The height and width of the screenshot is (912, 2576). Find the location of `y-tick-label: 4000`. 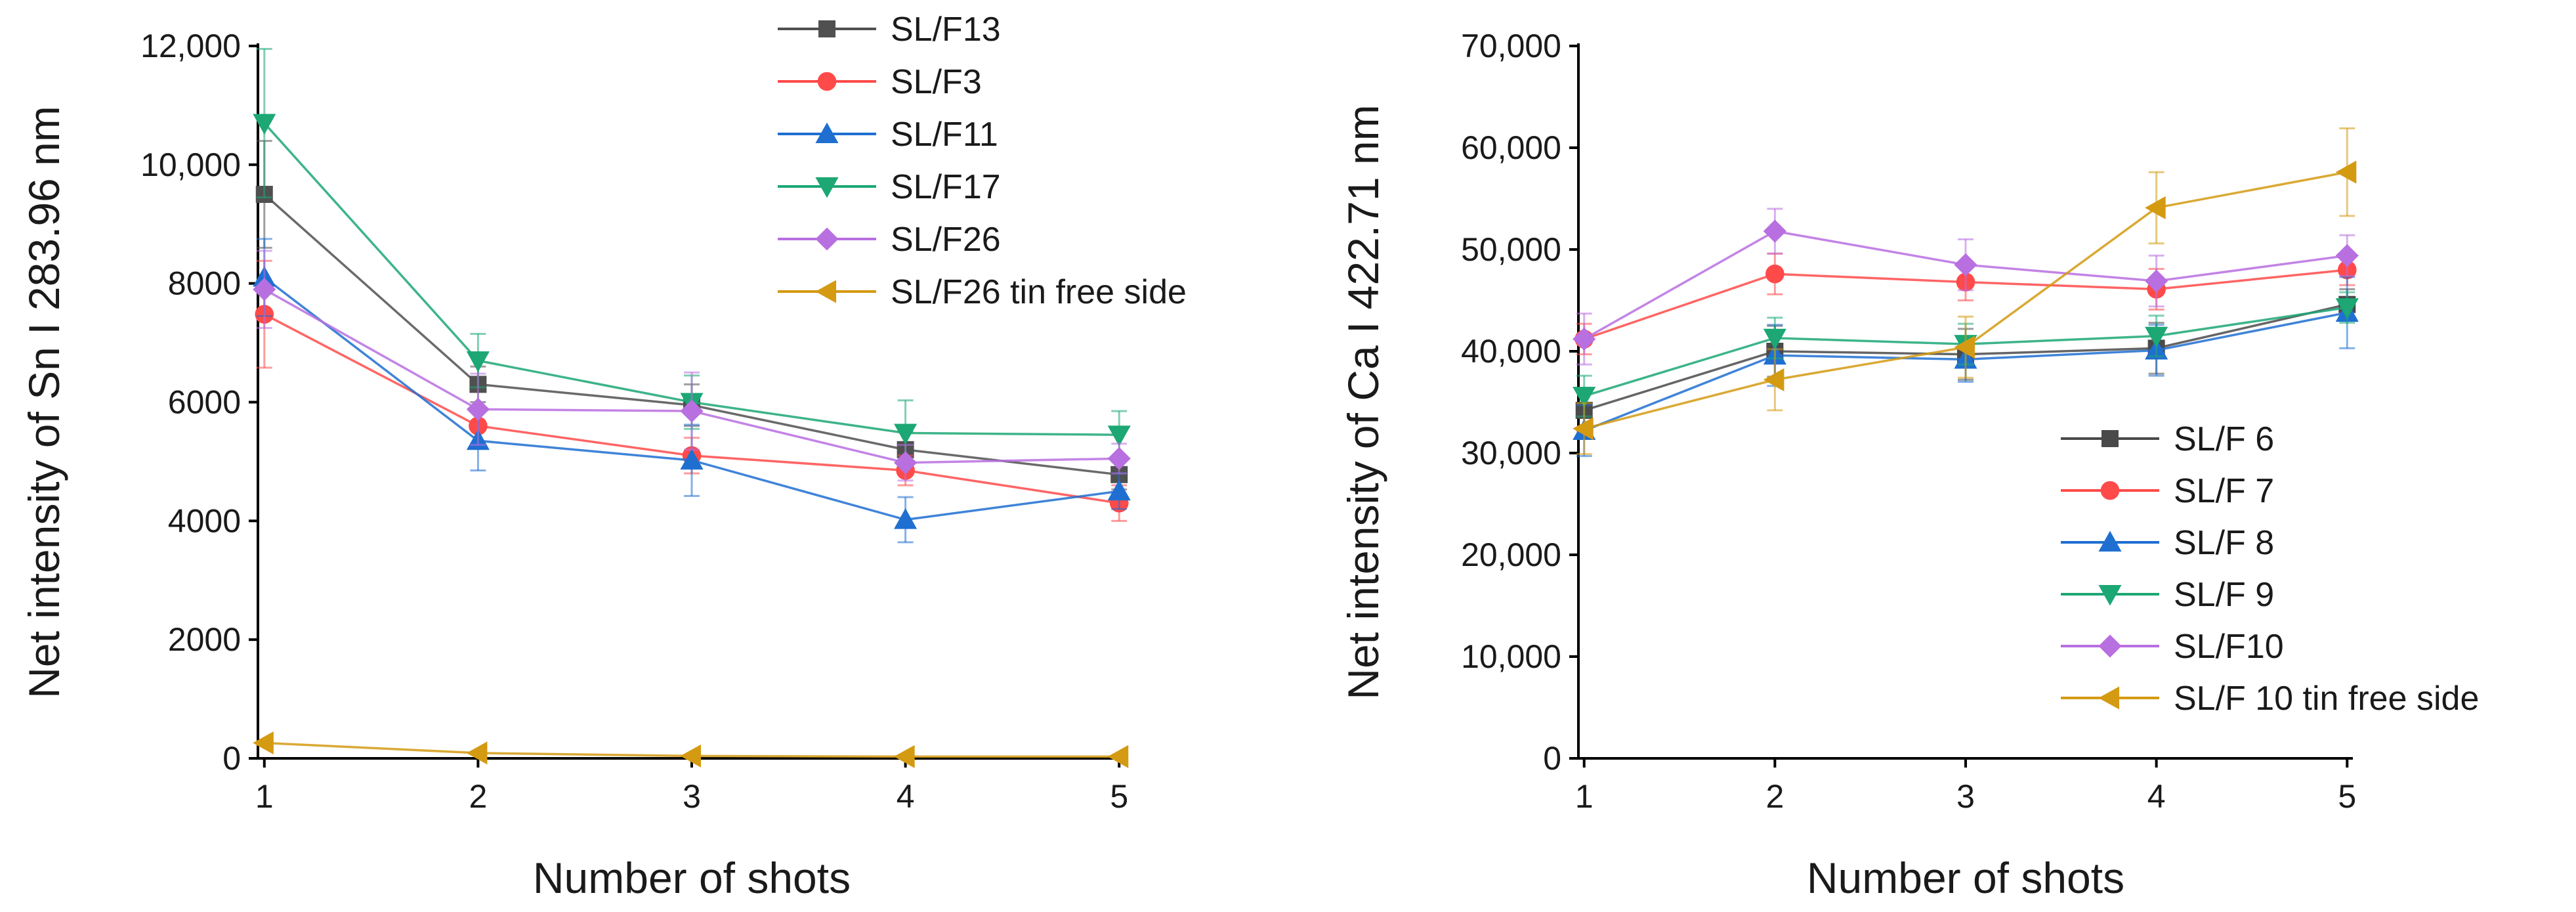

y-tick-label: 4000 is located at coordinates (204, 520).